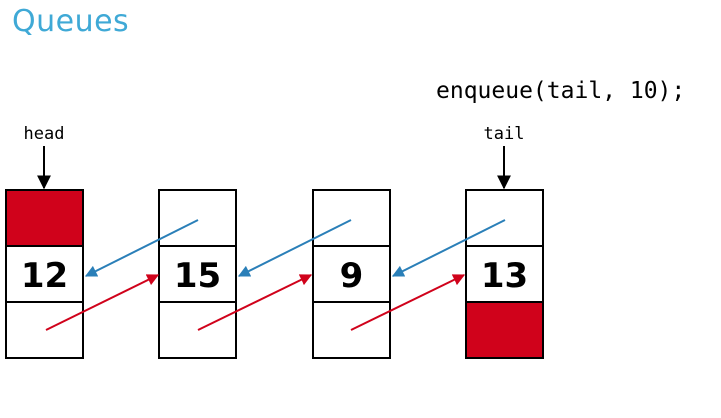  I want to click on node-value: 15, so click(197, 276).